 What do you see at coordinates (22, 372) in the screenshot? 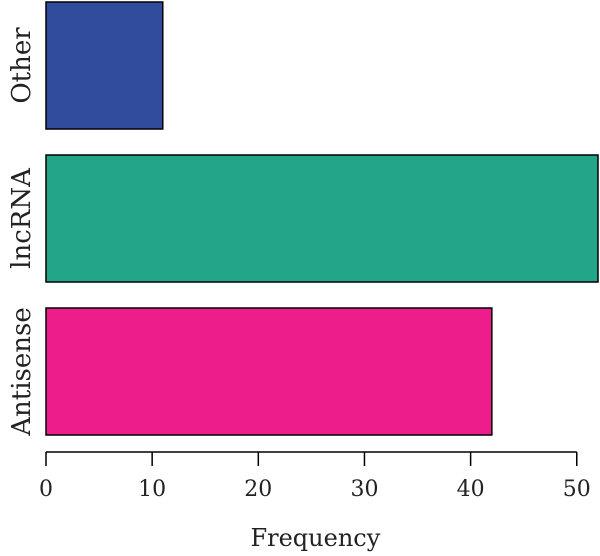
I see `category-label-antisense: Antisense` at bounding box center [22, 372].